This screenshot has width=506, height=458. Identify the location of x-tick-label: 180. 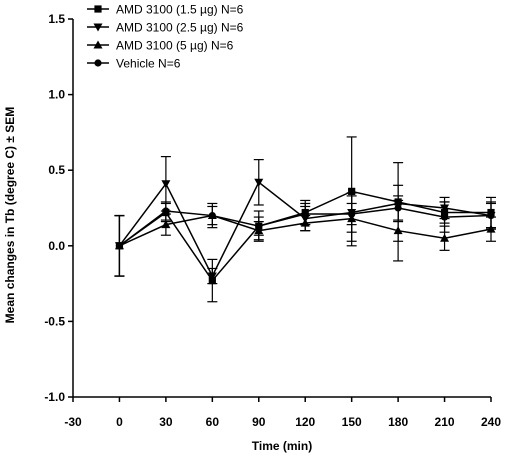
(398, 422).